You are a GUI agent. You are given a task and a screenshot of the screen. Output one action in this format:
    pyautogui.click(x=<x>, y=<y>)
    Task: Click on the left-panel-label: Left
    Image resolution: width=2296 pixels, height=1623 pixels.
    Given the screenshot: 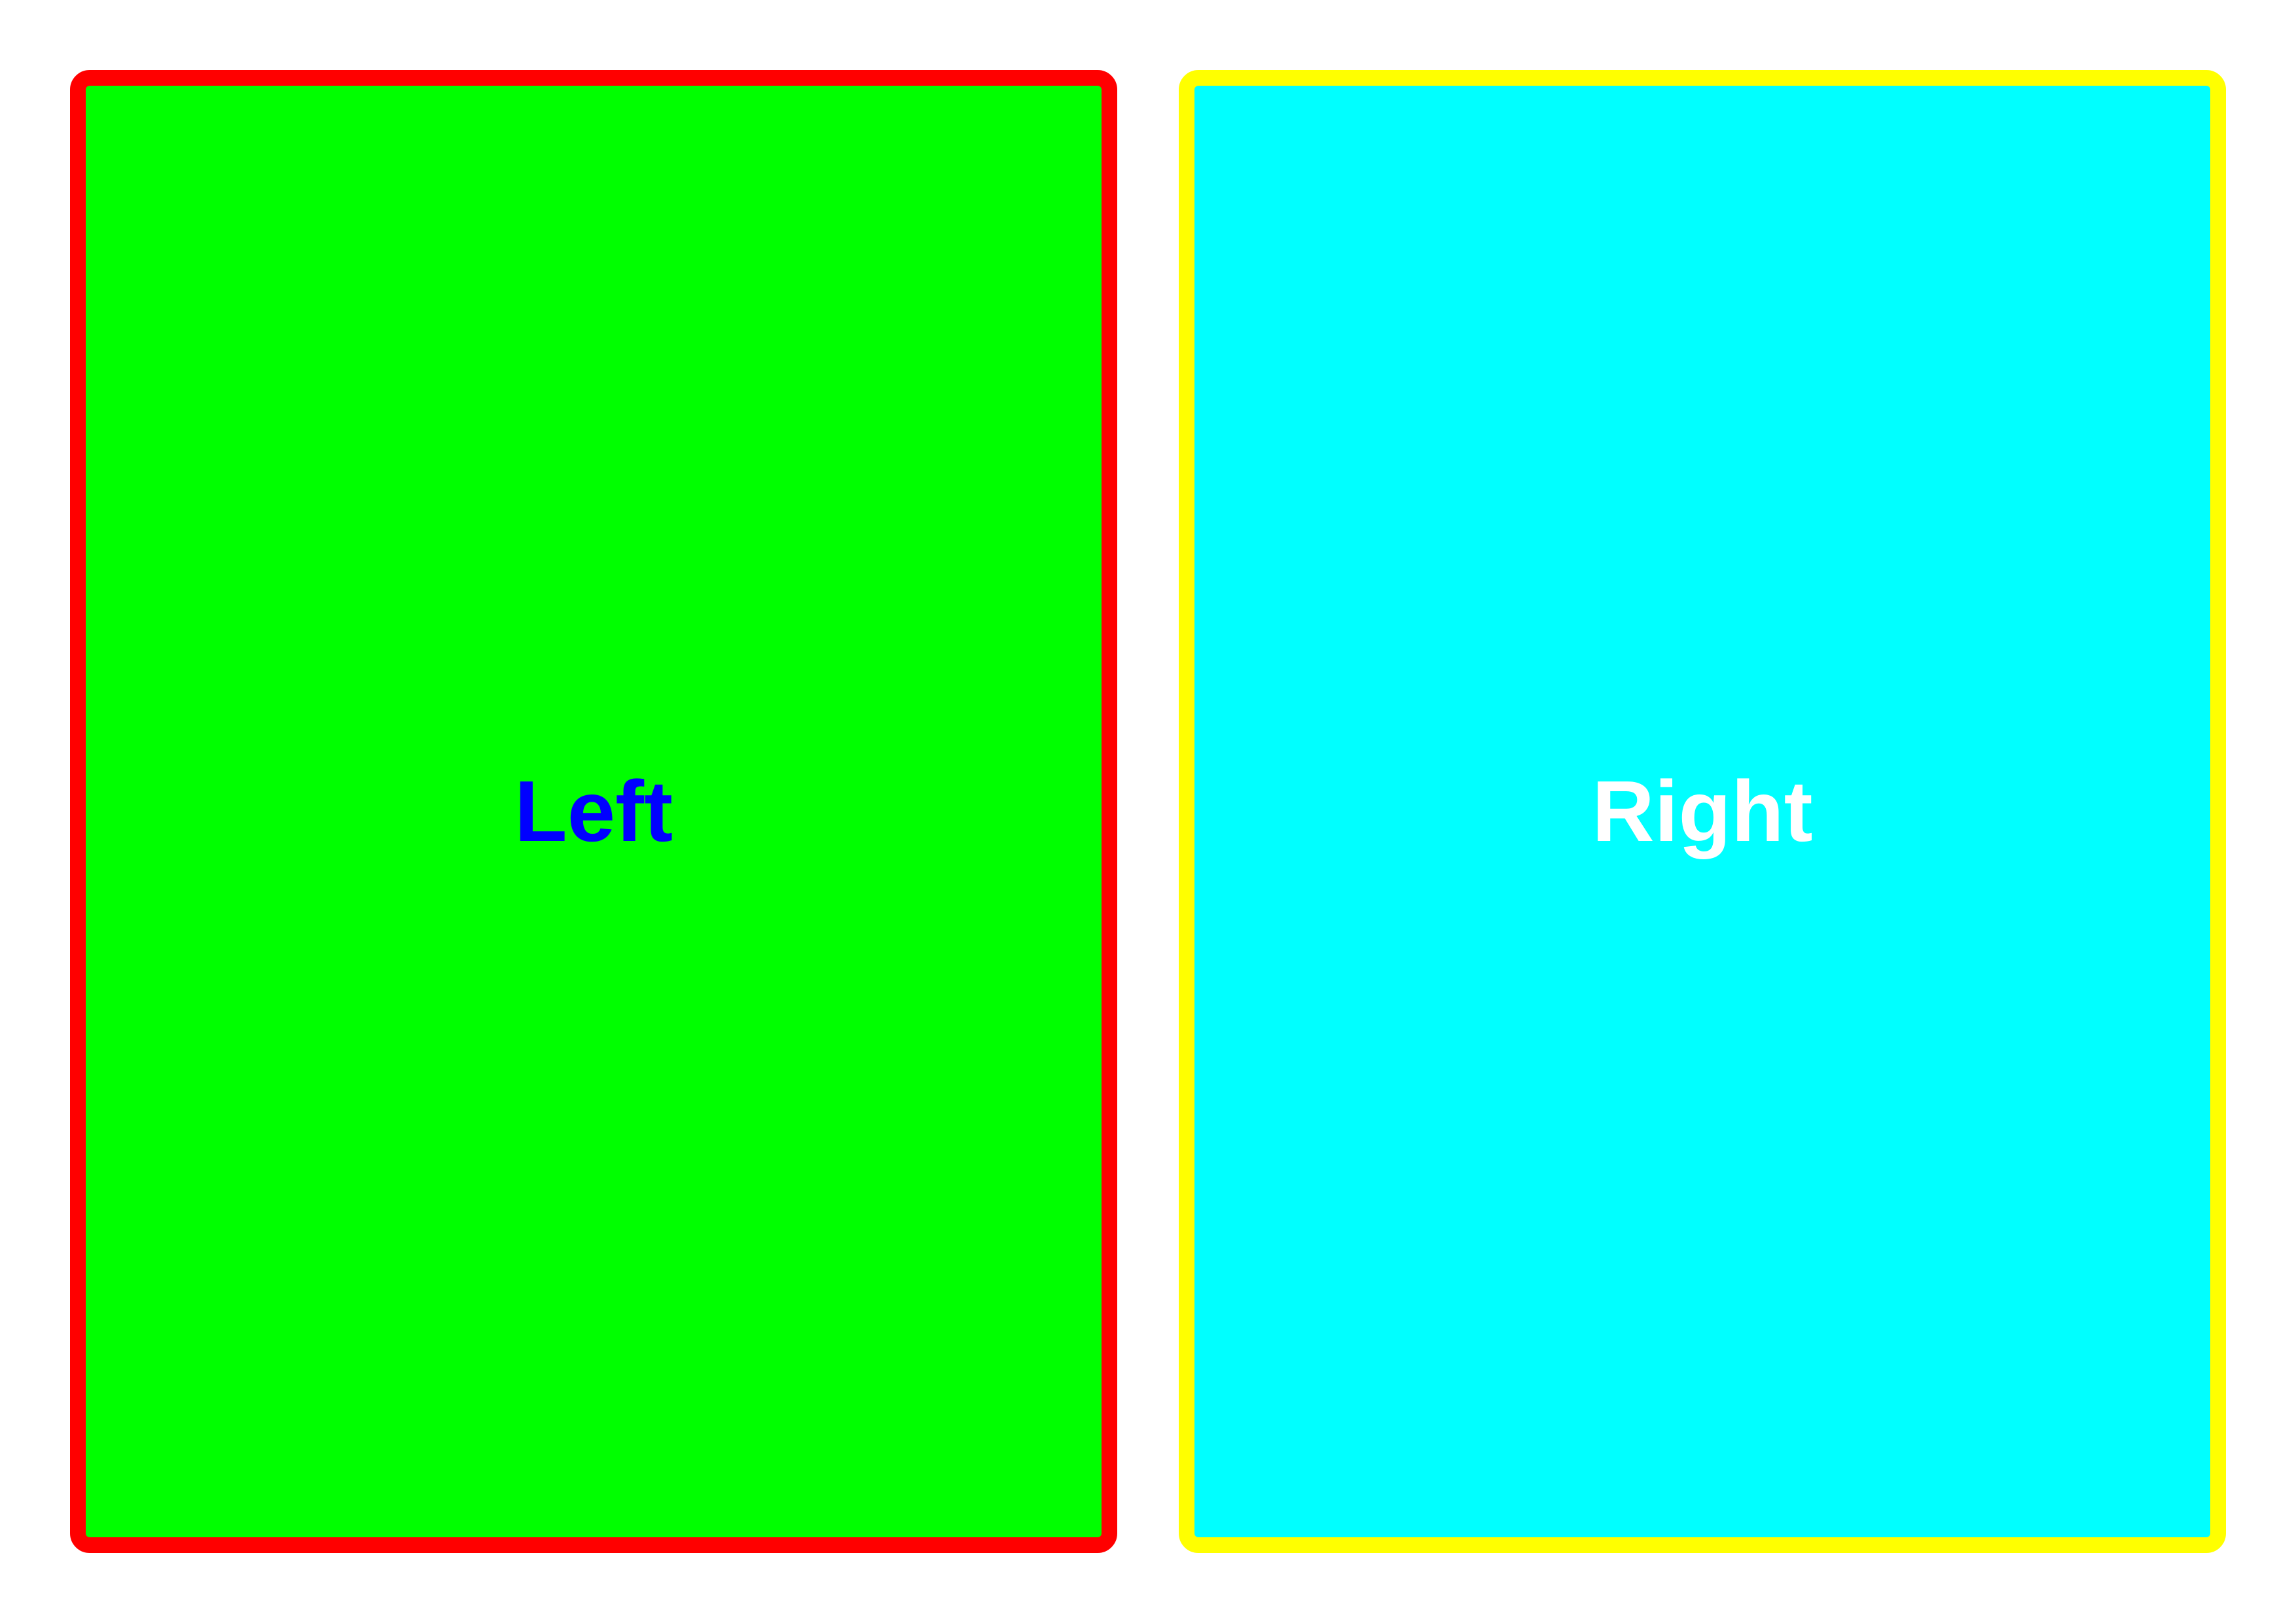 What is the action you would take?
    pyautogui.click(x=593, y=811)
    